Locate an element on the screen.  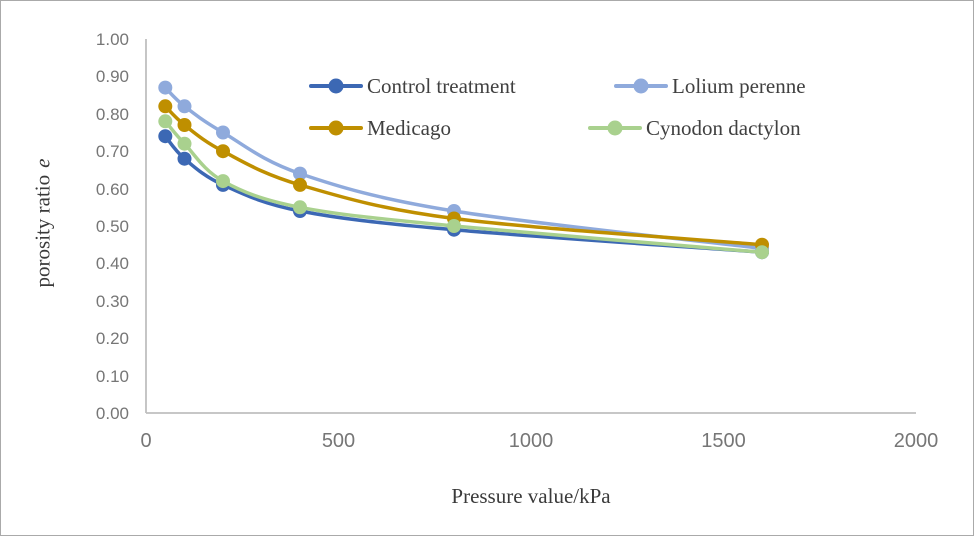
legend-item-medicago: Medicago is located at coordinates (380, 128).